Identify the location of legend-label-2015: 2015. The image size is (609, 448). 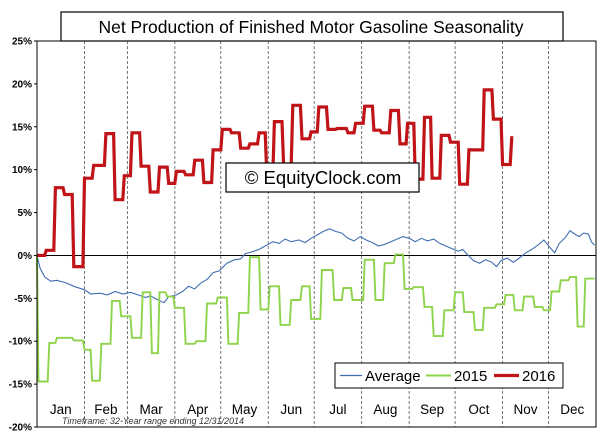
(470, 376).